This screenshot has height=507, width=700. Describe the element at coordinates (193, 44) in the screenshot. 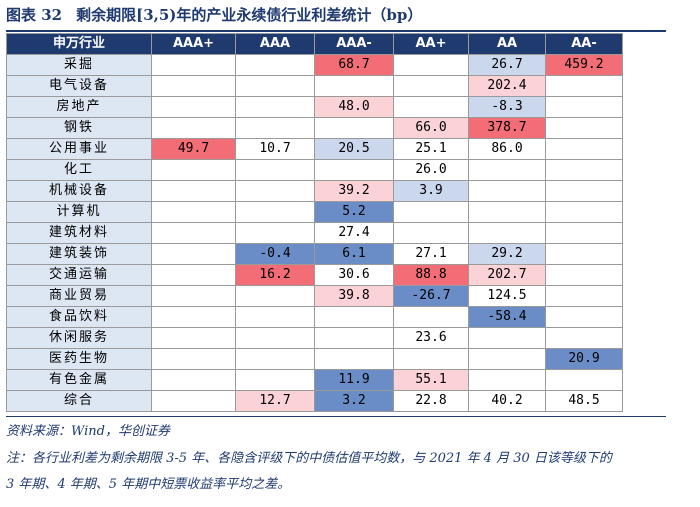

I see `header-aaa-plus: AAA+` at that location.